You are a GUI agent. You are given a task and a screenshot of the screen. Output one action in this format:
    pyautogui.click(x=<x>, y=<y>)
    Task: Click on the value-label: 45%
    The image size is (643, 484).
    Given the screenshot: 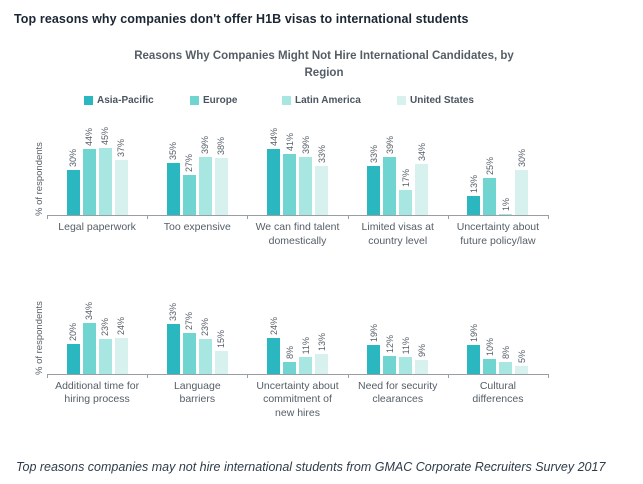 What is the action you would take?
    pyautogui.click(x=105, y=135)
    